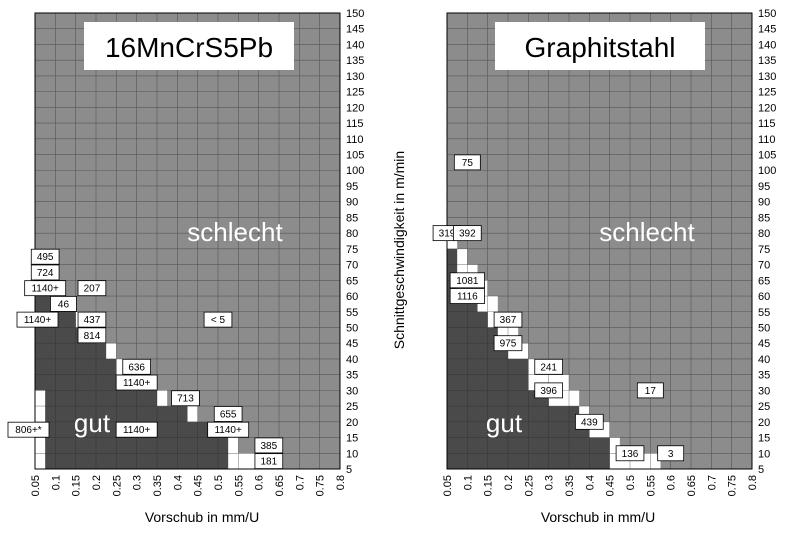  I want to click on y-tick-label: 100, so click(355, 171).